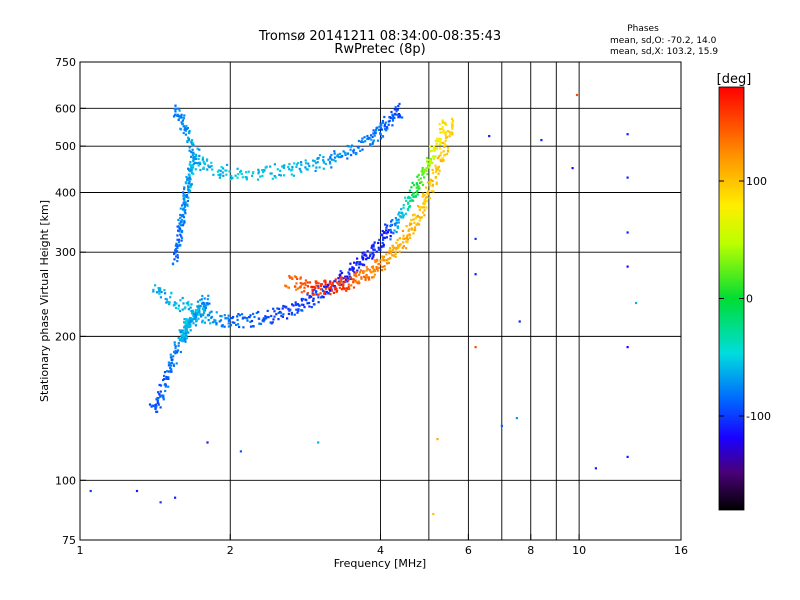 This screenshot has height=600, width=800. I want to click on x-axis-label: Frequency [MHz], so click(380, 563).